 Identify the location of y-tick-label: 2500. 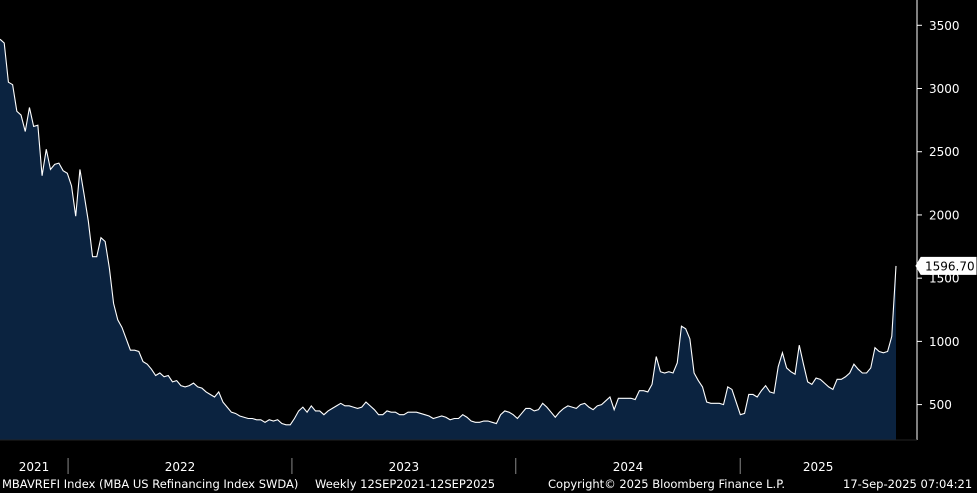
(944, 152).